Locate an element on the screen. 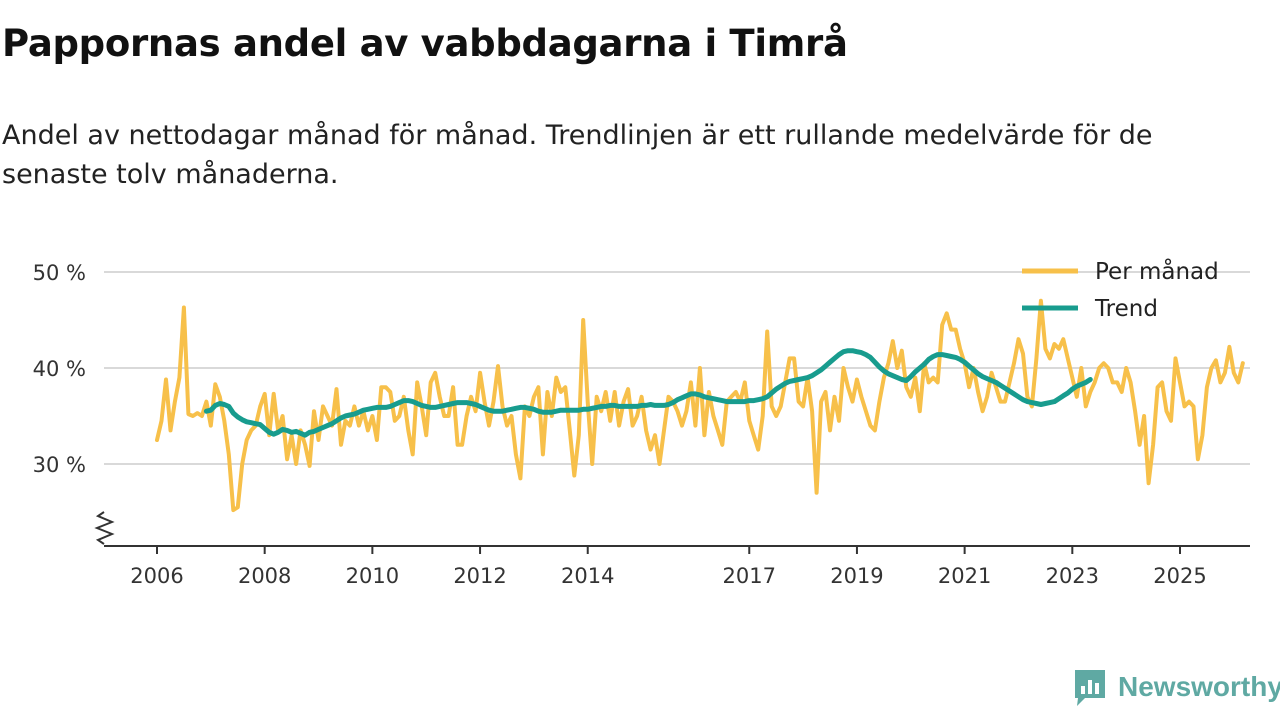 The height and width of the screenshot is (720, 1280). x-tick-label: 2021 is located at coordinates (964, 576).